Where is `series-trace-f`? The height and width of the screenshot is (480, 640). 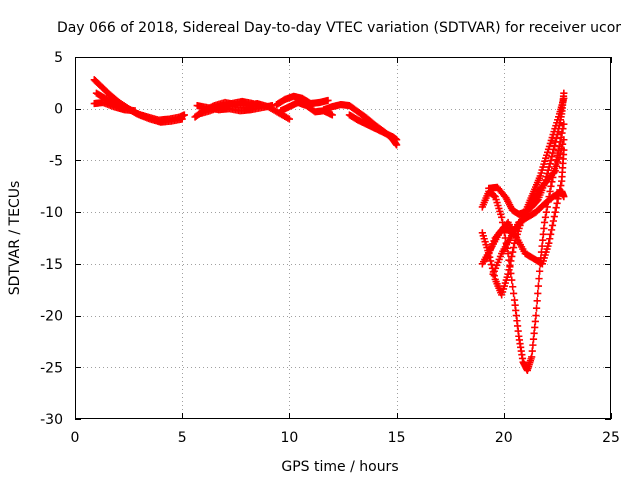 series-trace-f is located at coordinates (226, 107).